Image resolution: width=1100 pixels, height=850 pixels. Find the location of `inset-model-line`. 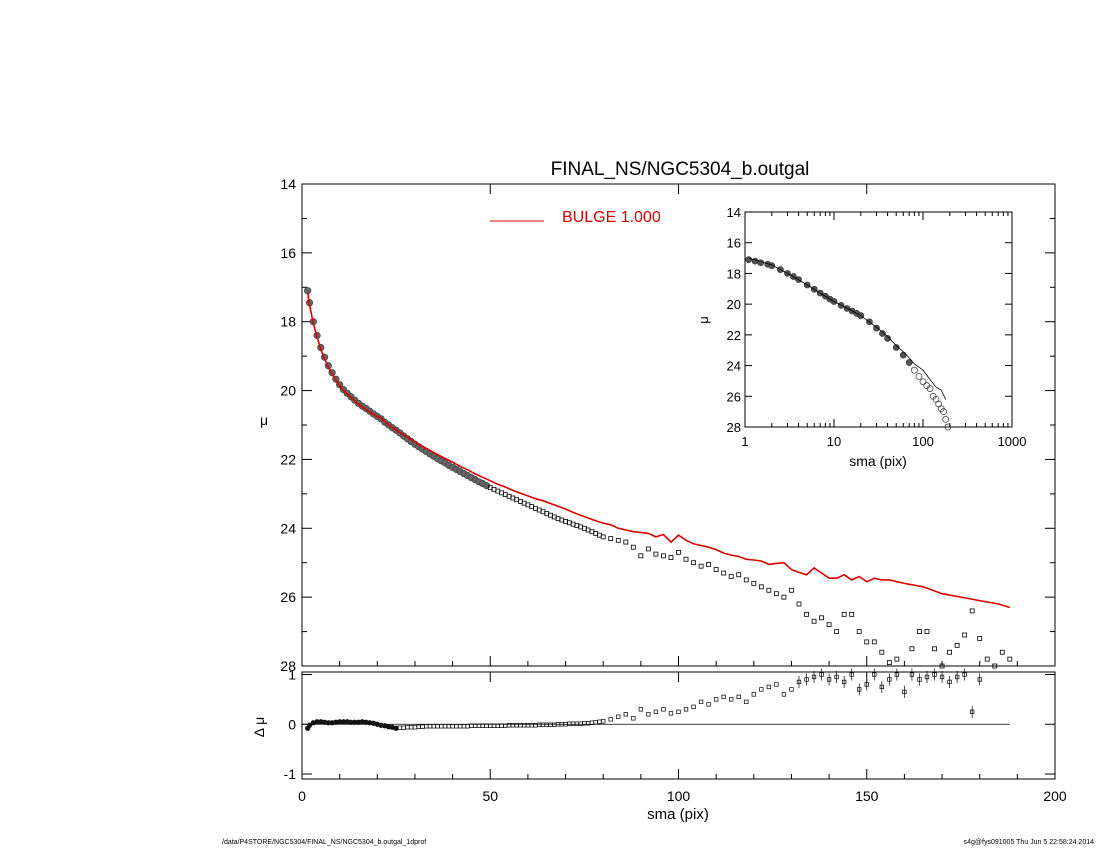

inset-model-line is located at coordinates (847, 328).